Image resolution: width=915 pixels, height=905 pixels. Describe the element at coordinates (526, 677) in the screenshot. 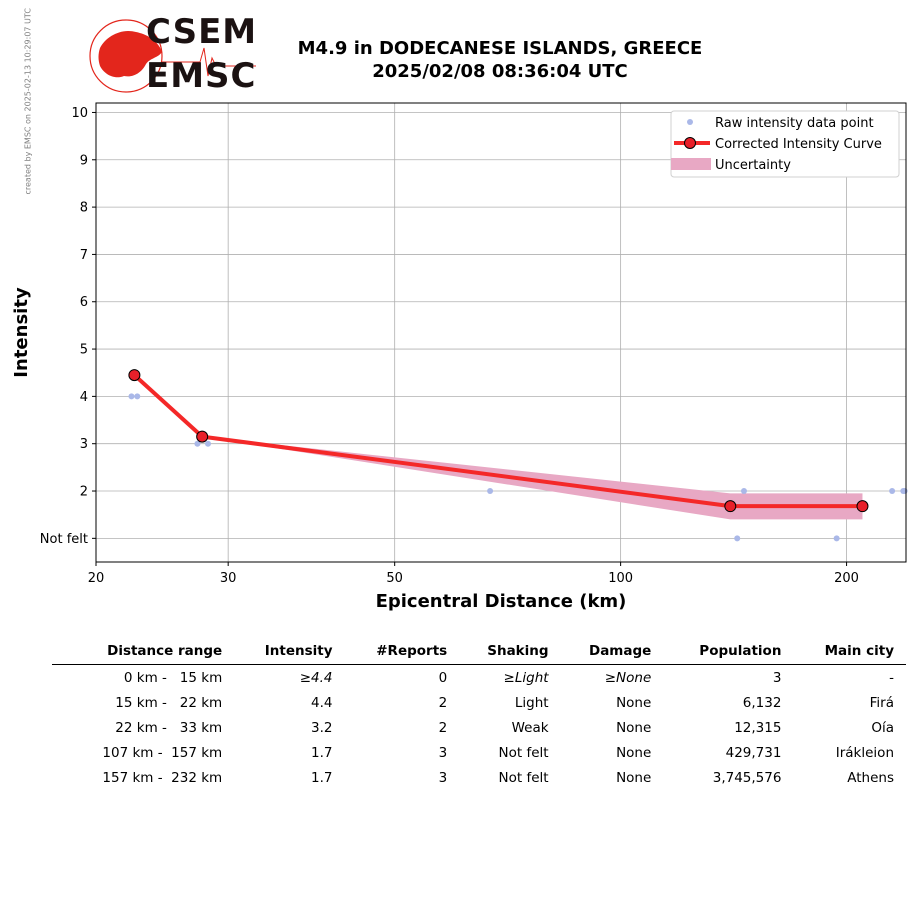

I see `table-cell: ≥Light` at that location.